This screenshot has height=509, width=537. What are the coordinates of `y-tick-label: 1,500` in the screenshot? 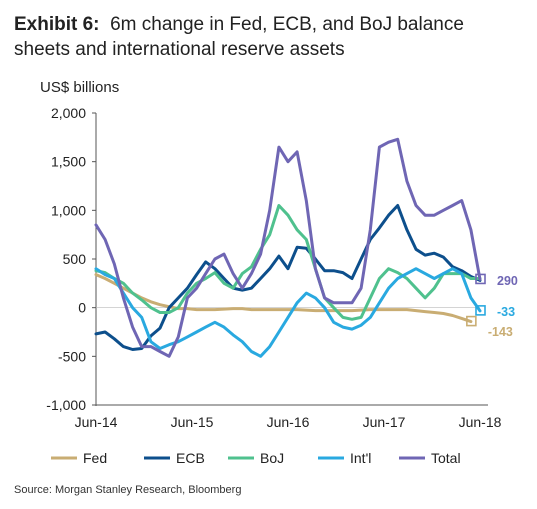 It's located at (68, 162).